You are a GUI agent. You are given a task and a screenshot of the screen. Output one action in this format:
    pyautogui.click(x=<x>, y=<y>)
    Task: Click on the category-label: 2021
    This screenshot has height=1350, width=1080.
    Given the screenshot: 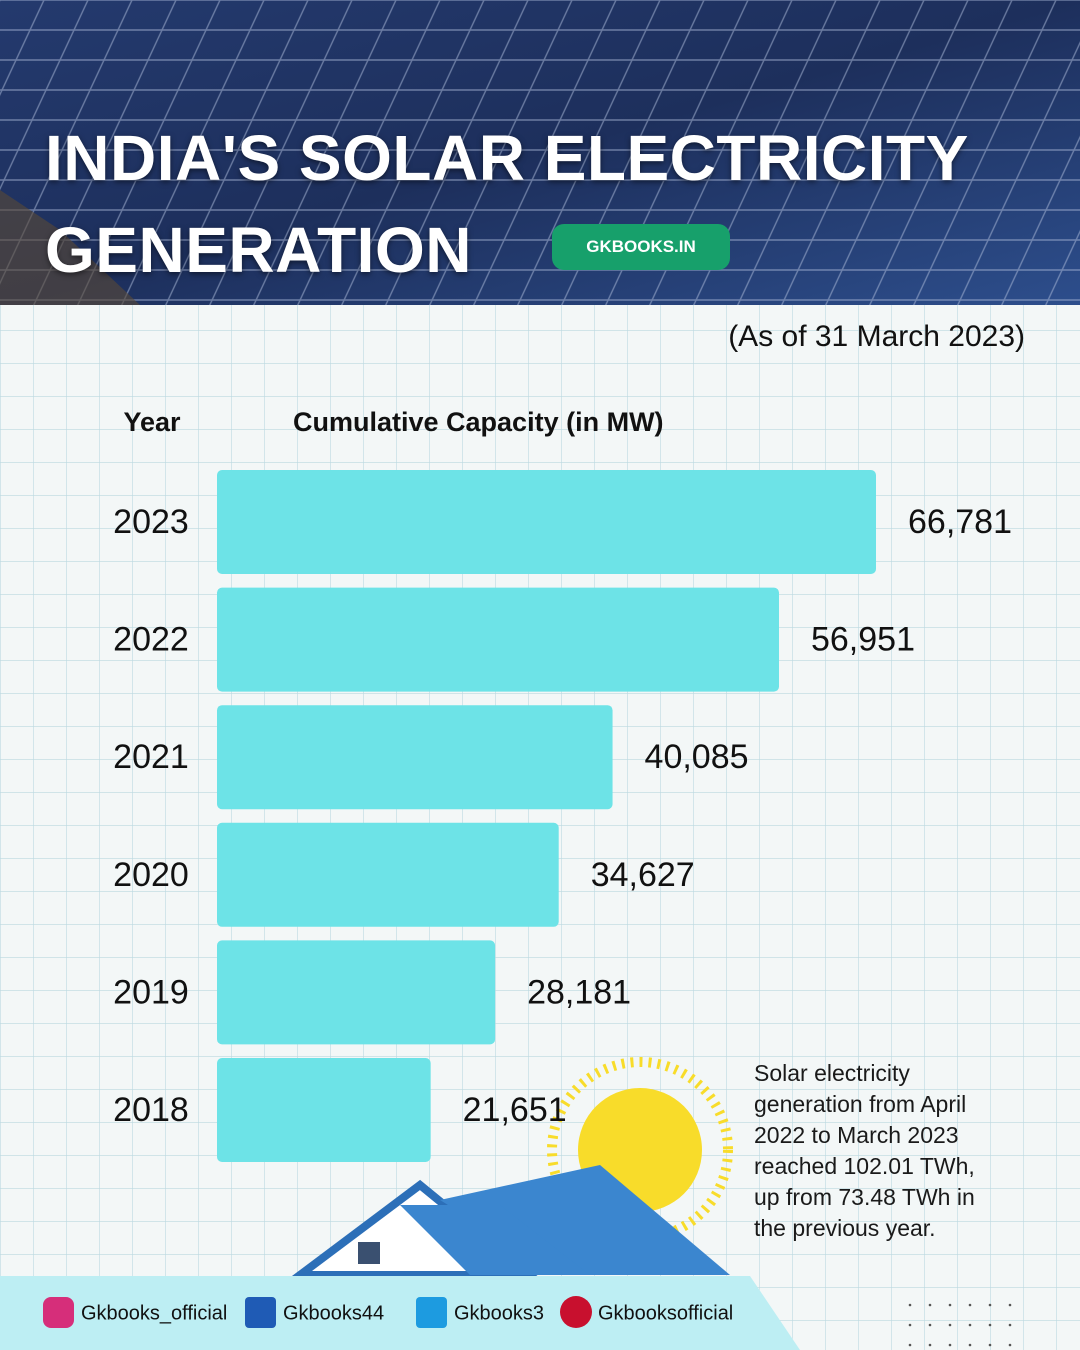 What is the action you would take?
    pyautogui.click(x=151, y=757)
    